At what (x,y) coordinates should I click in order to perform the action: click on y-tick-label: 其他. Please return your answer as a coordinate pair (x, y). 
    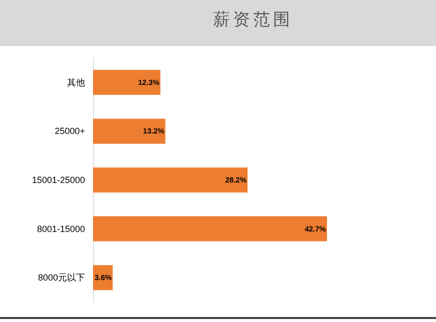
    Looking at the image, I should click on (76, 82).